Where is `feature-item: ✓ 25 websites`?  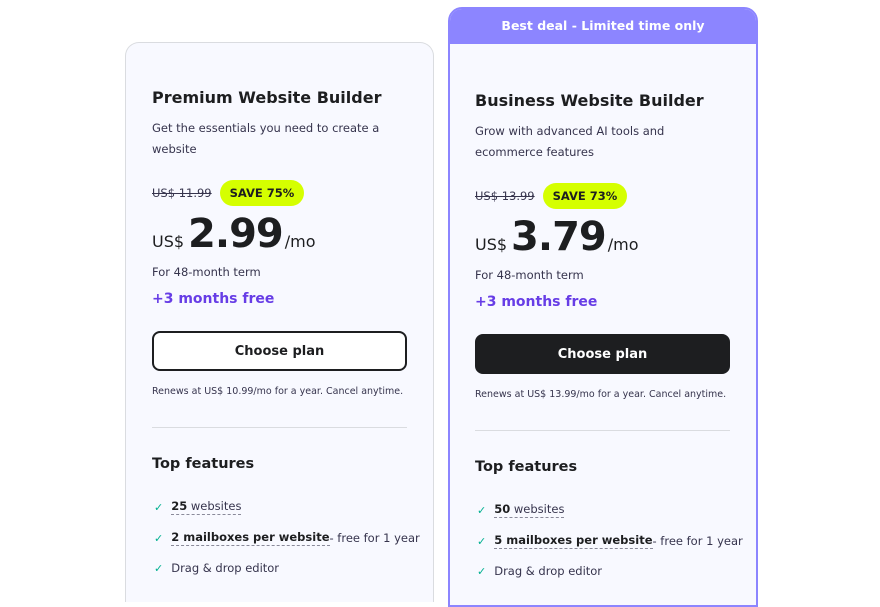
feature-item: ✓ 25 websites is located at coordinates (198, 507).